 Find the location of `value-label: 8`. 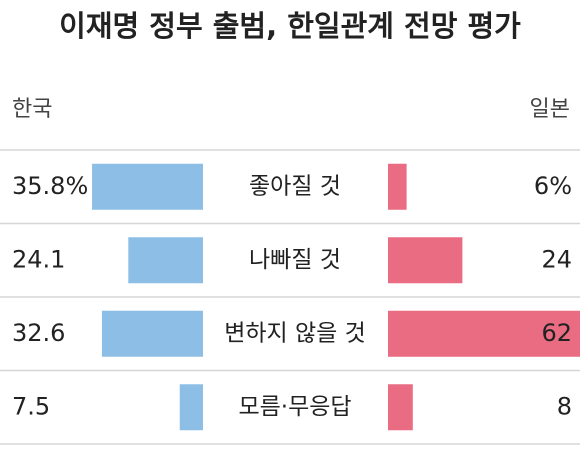

value-label: 8 is located at coordinates (564, 406).